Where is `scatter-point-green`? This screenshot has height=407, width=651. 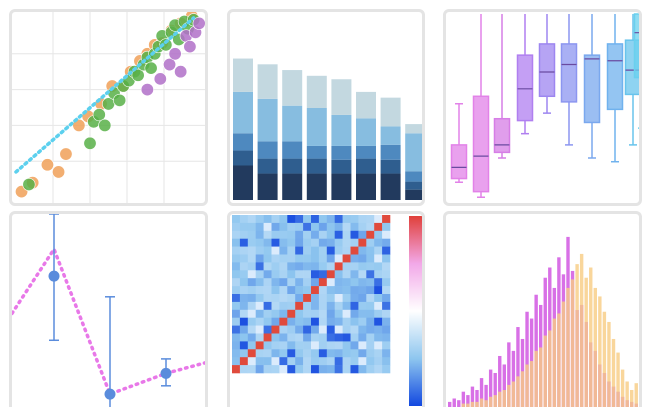 scatter-point-green is located at coordinates (138, 75).